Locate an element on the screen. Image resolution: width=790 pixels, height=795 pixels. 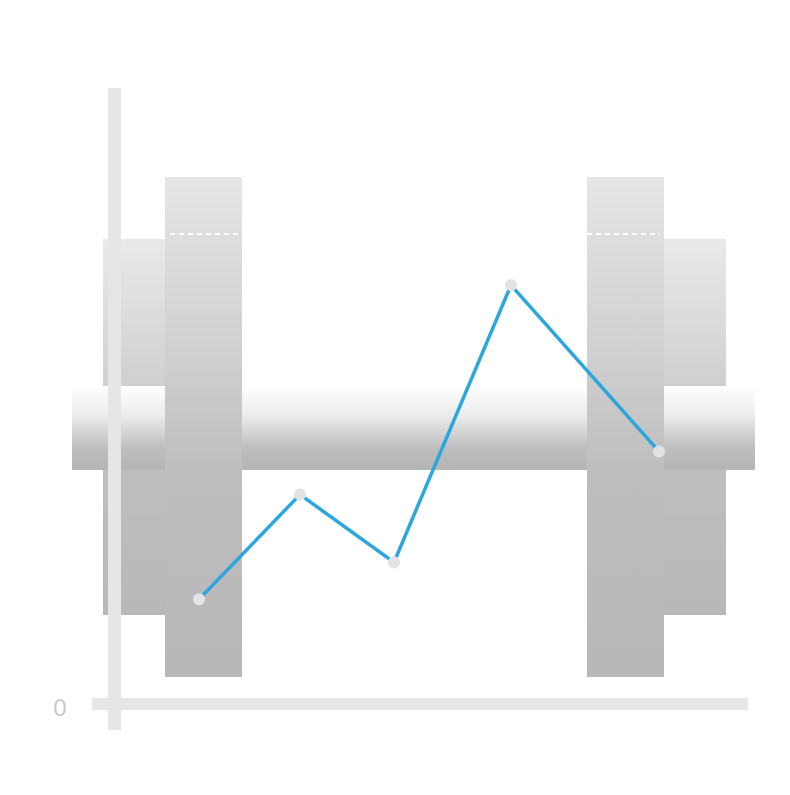
dumbbell-right-inner-plate is located at coordinates (625, 427).